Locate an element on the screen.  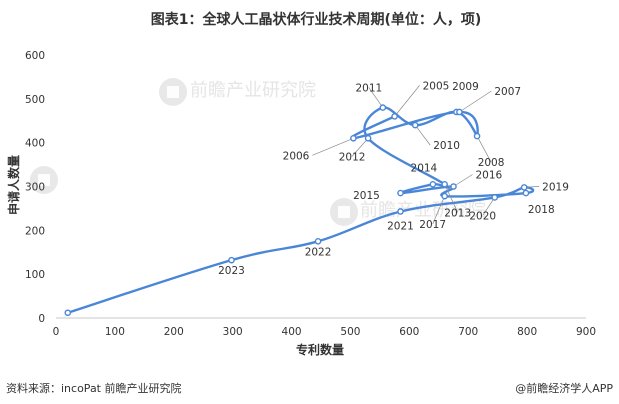
point-label: 2023 is located at coordinates (231, 271).